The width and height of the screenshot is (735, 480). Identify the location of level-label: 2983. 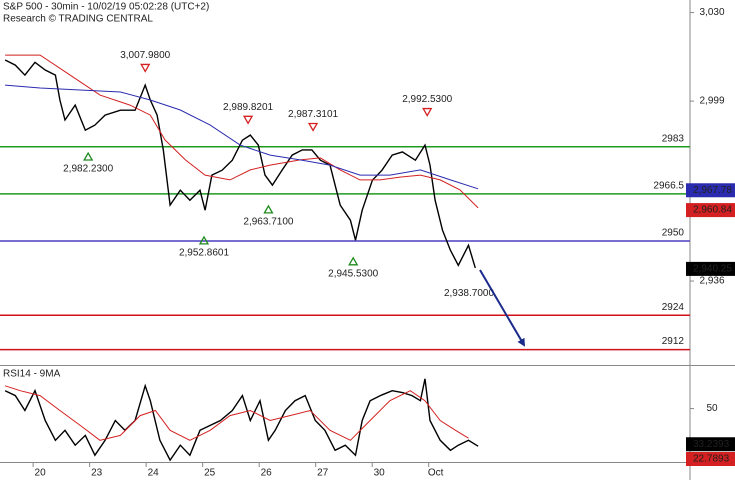
(673, 138).